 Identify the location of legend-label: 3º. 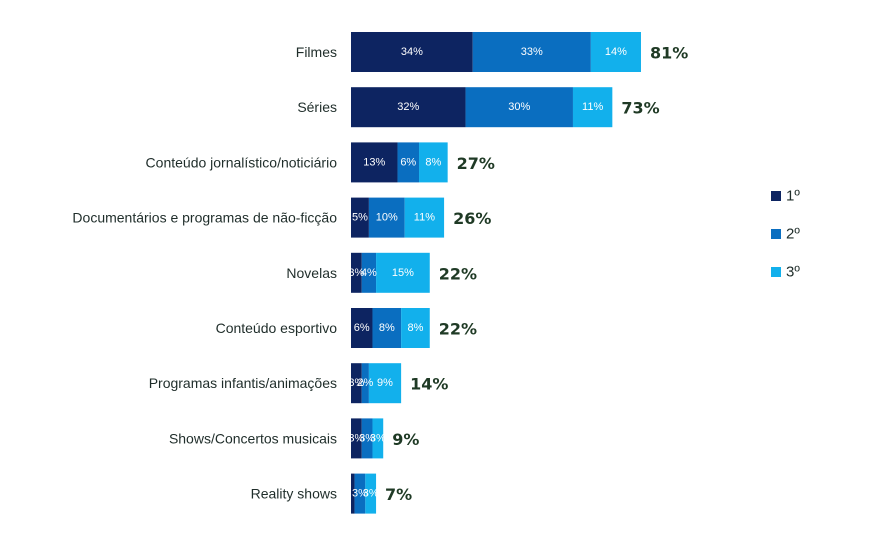
(793, 272).